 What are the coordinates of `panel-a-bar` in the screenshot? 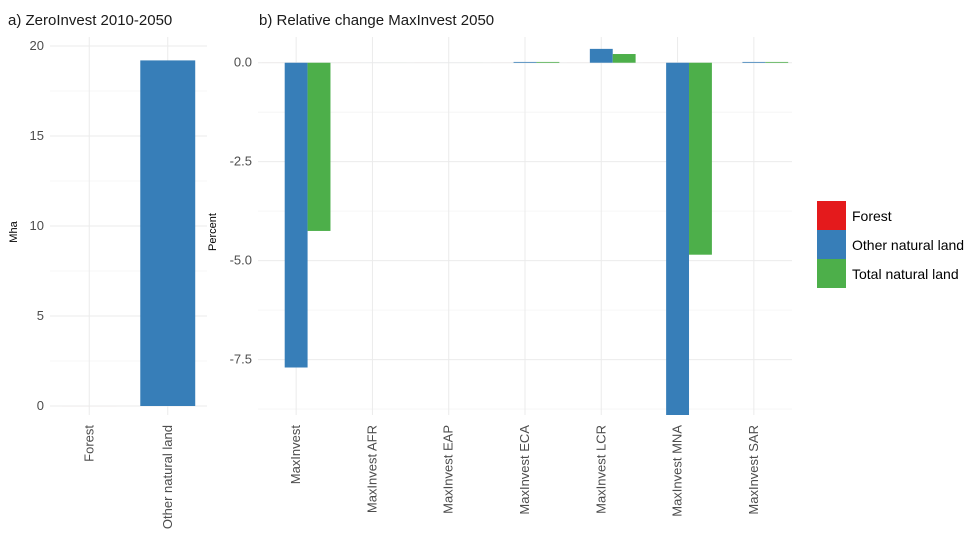 It's located at (168, 233).